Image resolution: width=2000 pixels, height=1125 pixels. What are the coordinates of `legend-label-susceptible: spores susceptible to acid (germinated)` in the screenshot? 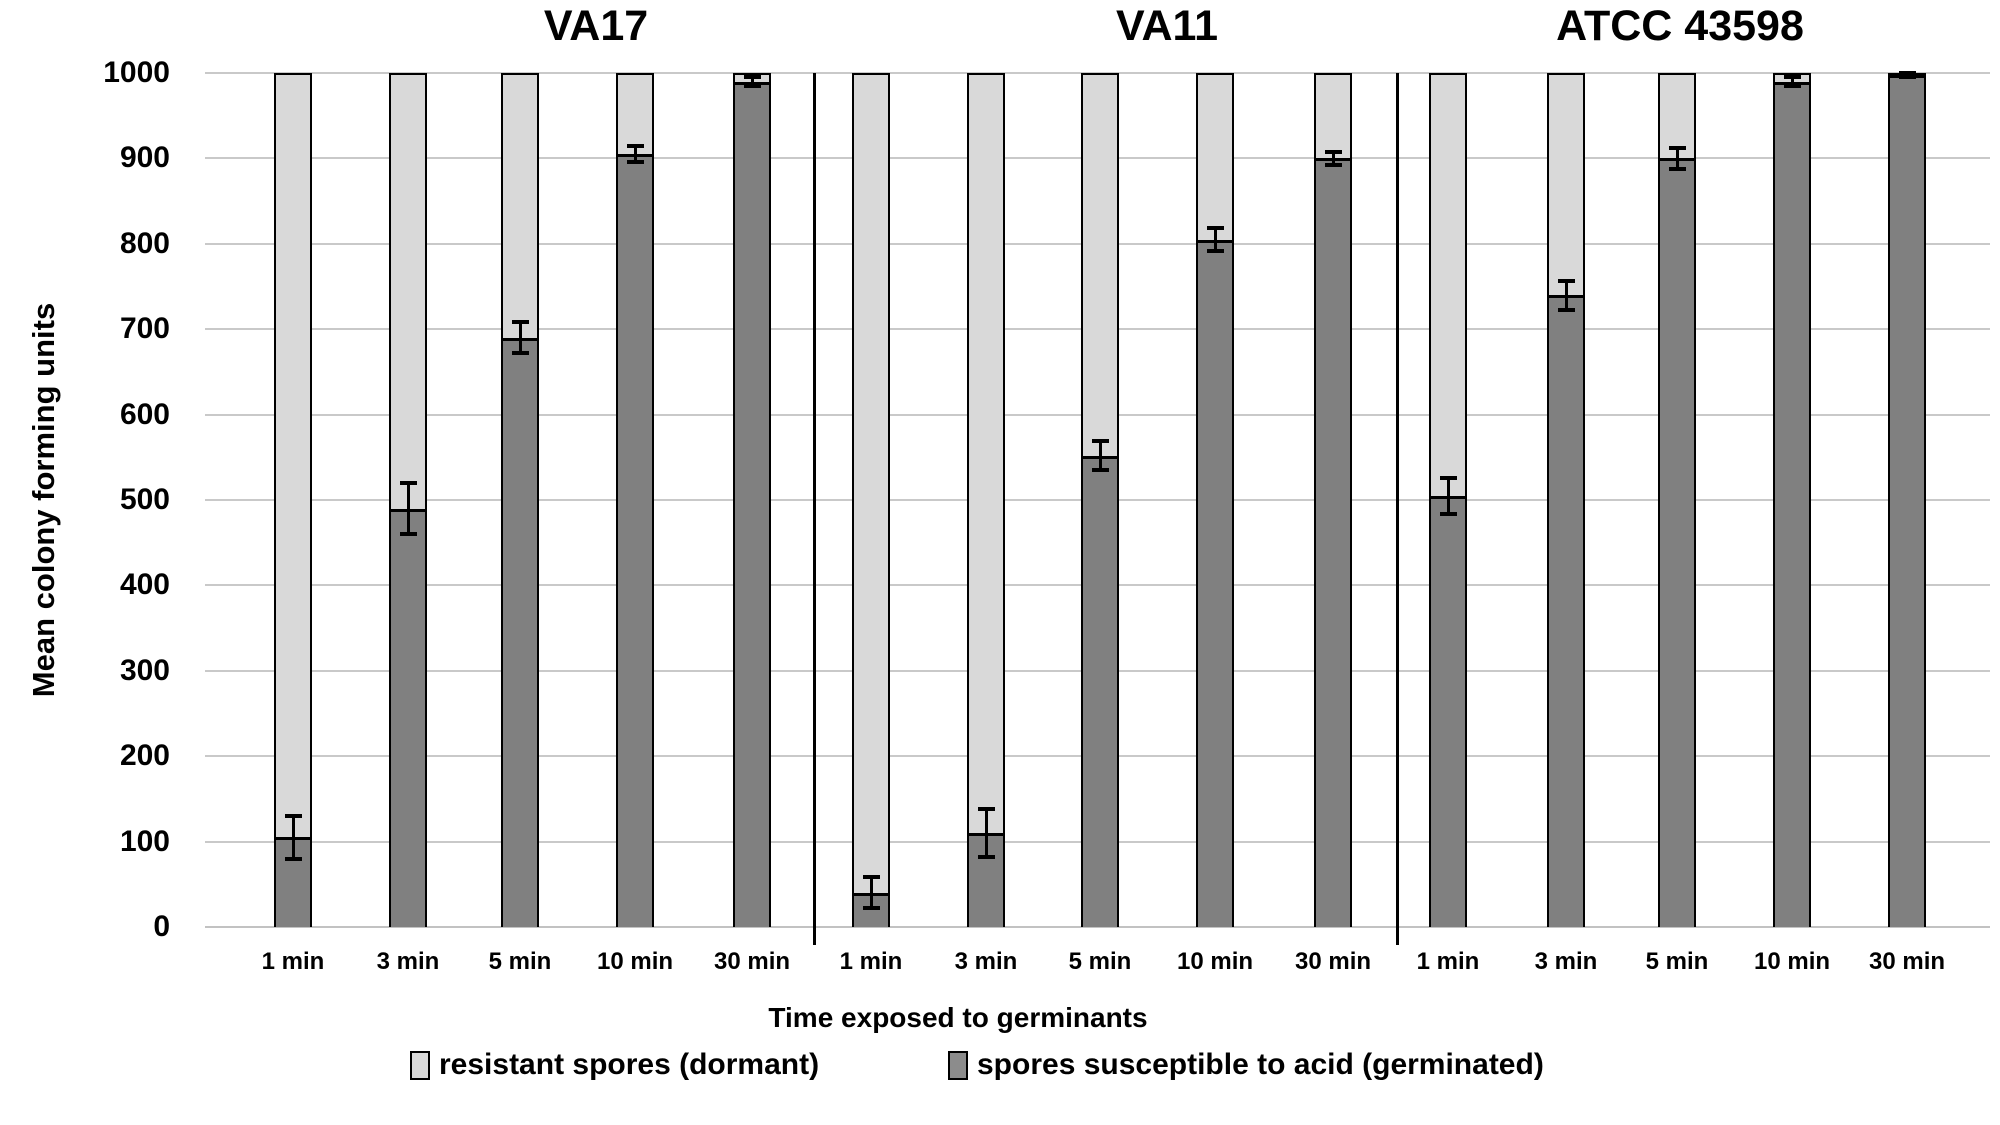 It's located at (1260, 1064).